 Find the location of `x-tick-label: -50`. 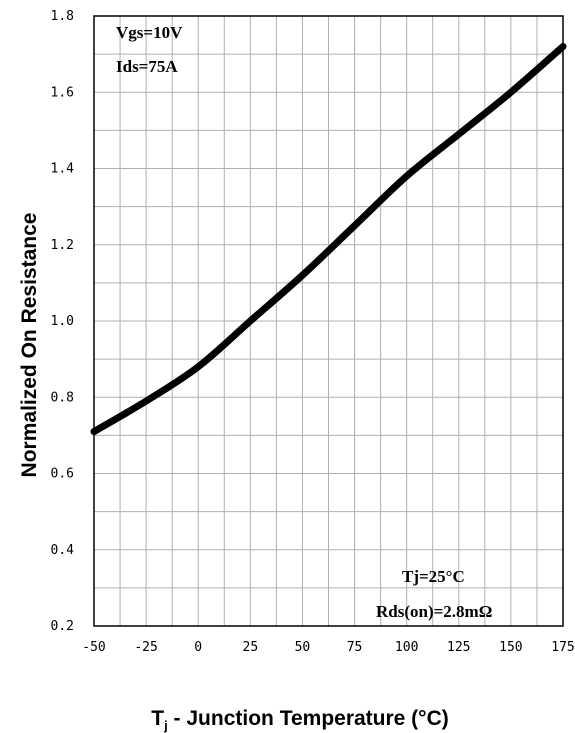

x-tick-label: -50 is located at coordinates (93, 647).